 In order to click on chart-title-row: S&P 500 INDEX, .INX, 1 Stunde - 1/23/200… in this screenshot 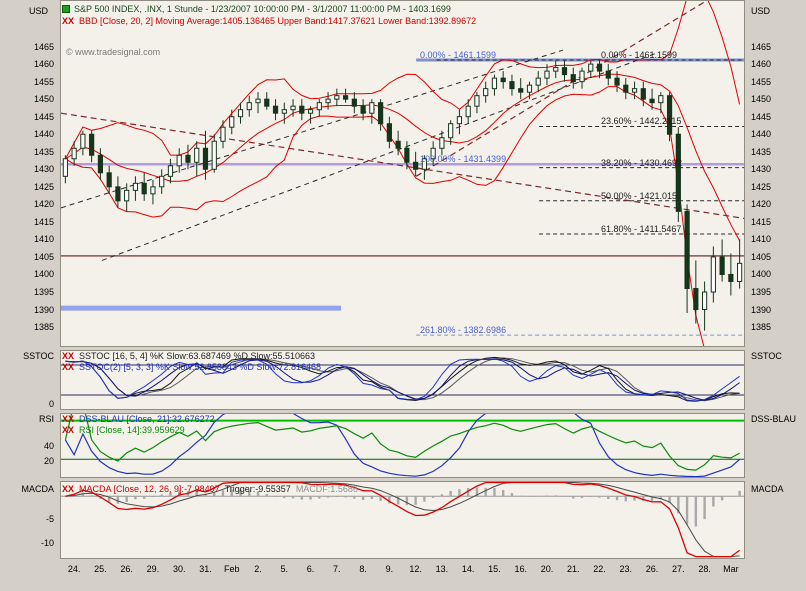, I will do `click(256, 9)`.